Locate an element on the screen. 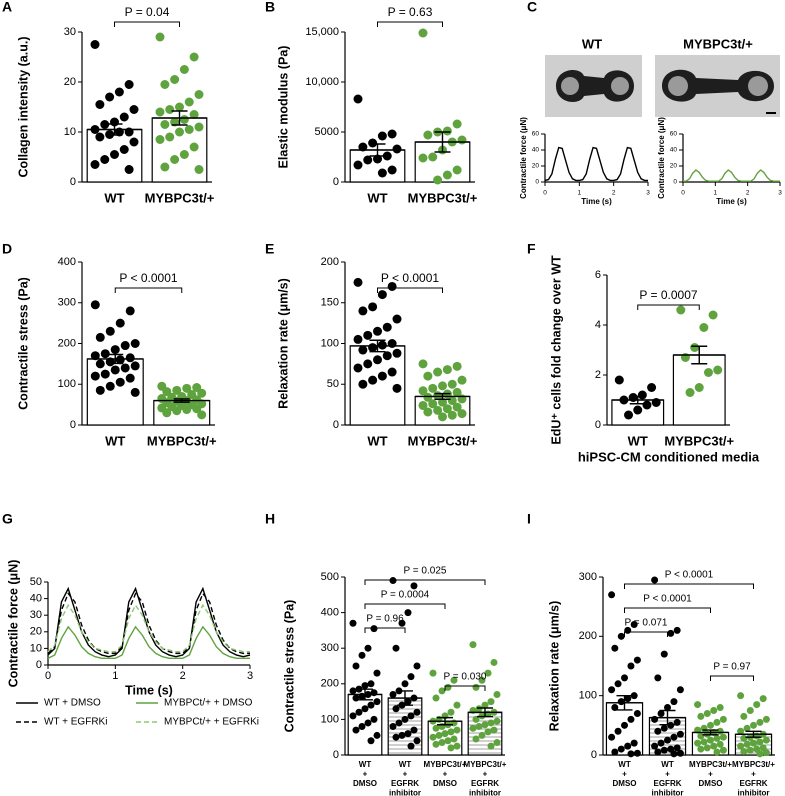  x-tick-label: 3 is located at coordinates (648, 193).